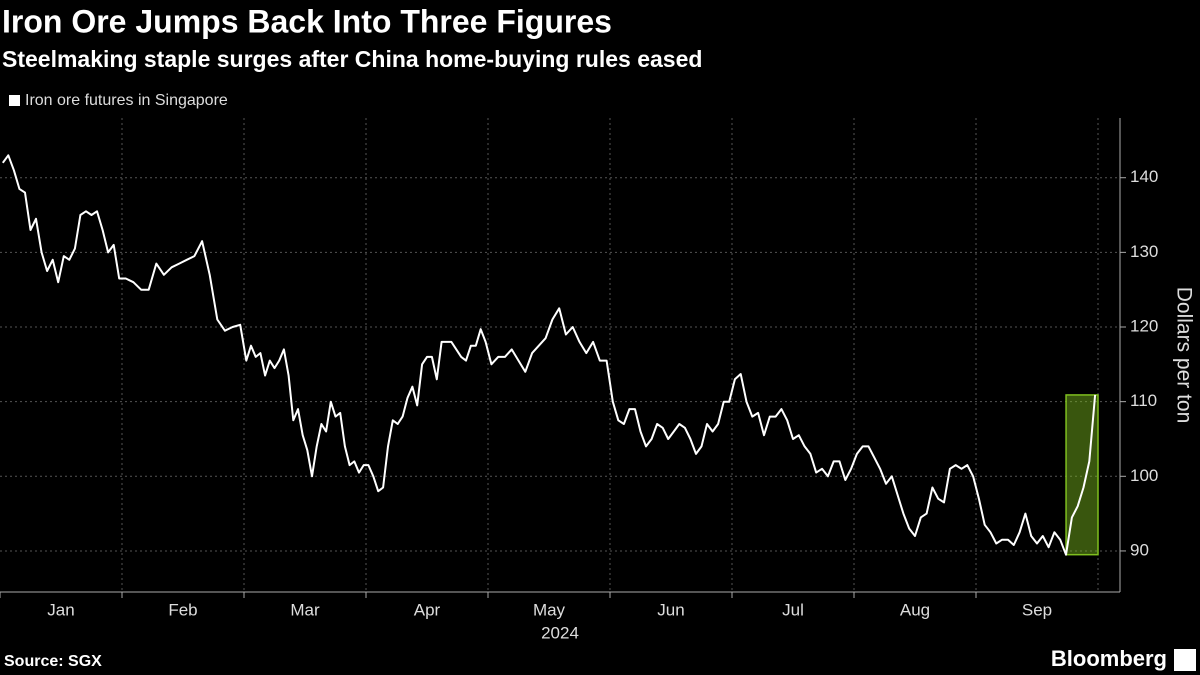  I want to click on y-tick-label: 90, so click(1139, 549).